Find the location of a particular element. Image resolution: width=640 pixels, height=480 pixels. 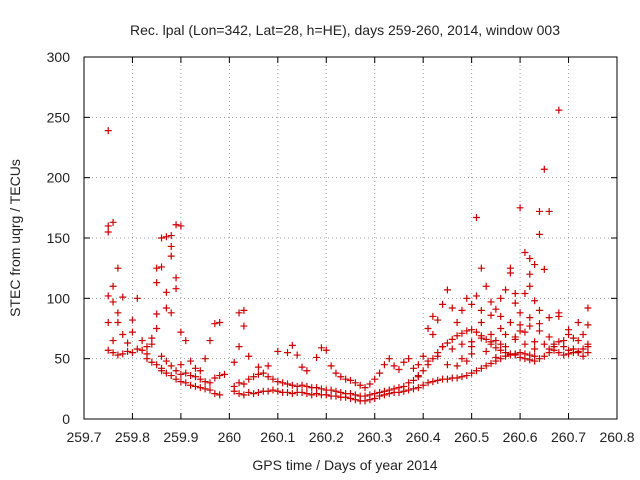

y-tick-label: 300 is located at coordinates (59, 57).